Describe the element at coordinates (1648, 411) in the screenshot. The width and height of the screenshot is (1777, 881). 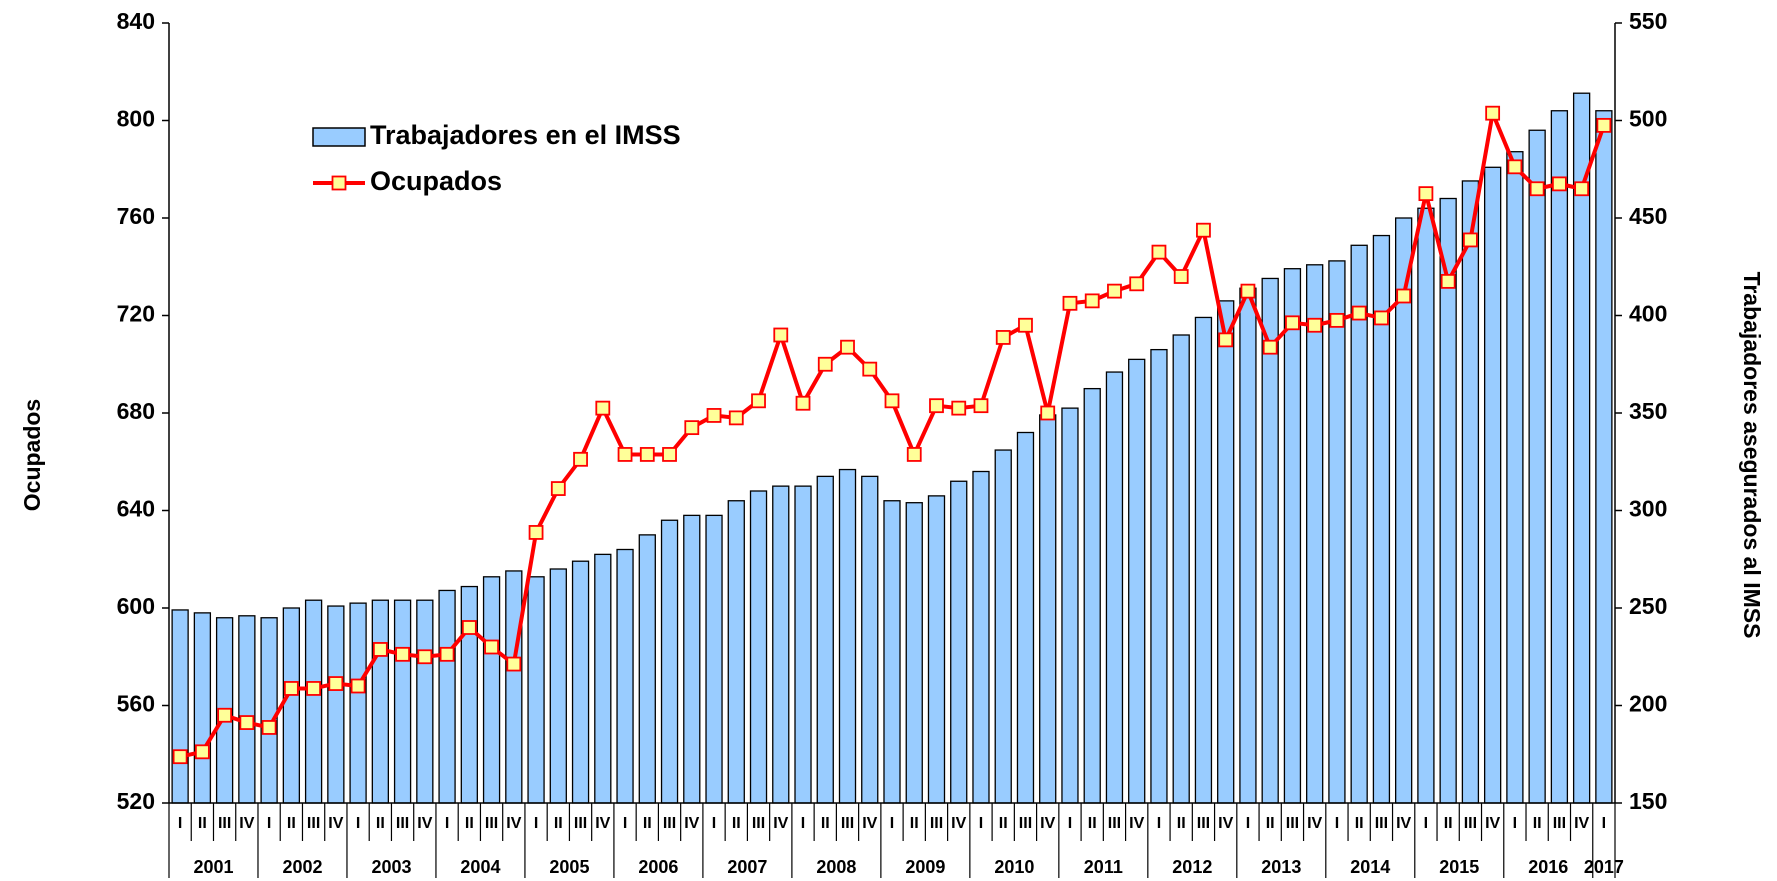
I see `y2-tick-label: 350` at that location.